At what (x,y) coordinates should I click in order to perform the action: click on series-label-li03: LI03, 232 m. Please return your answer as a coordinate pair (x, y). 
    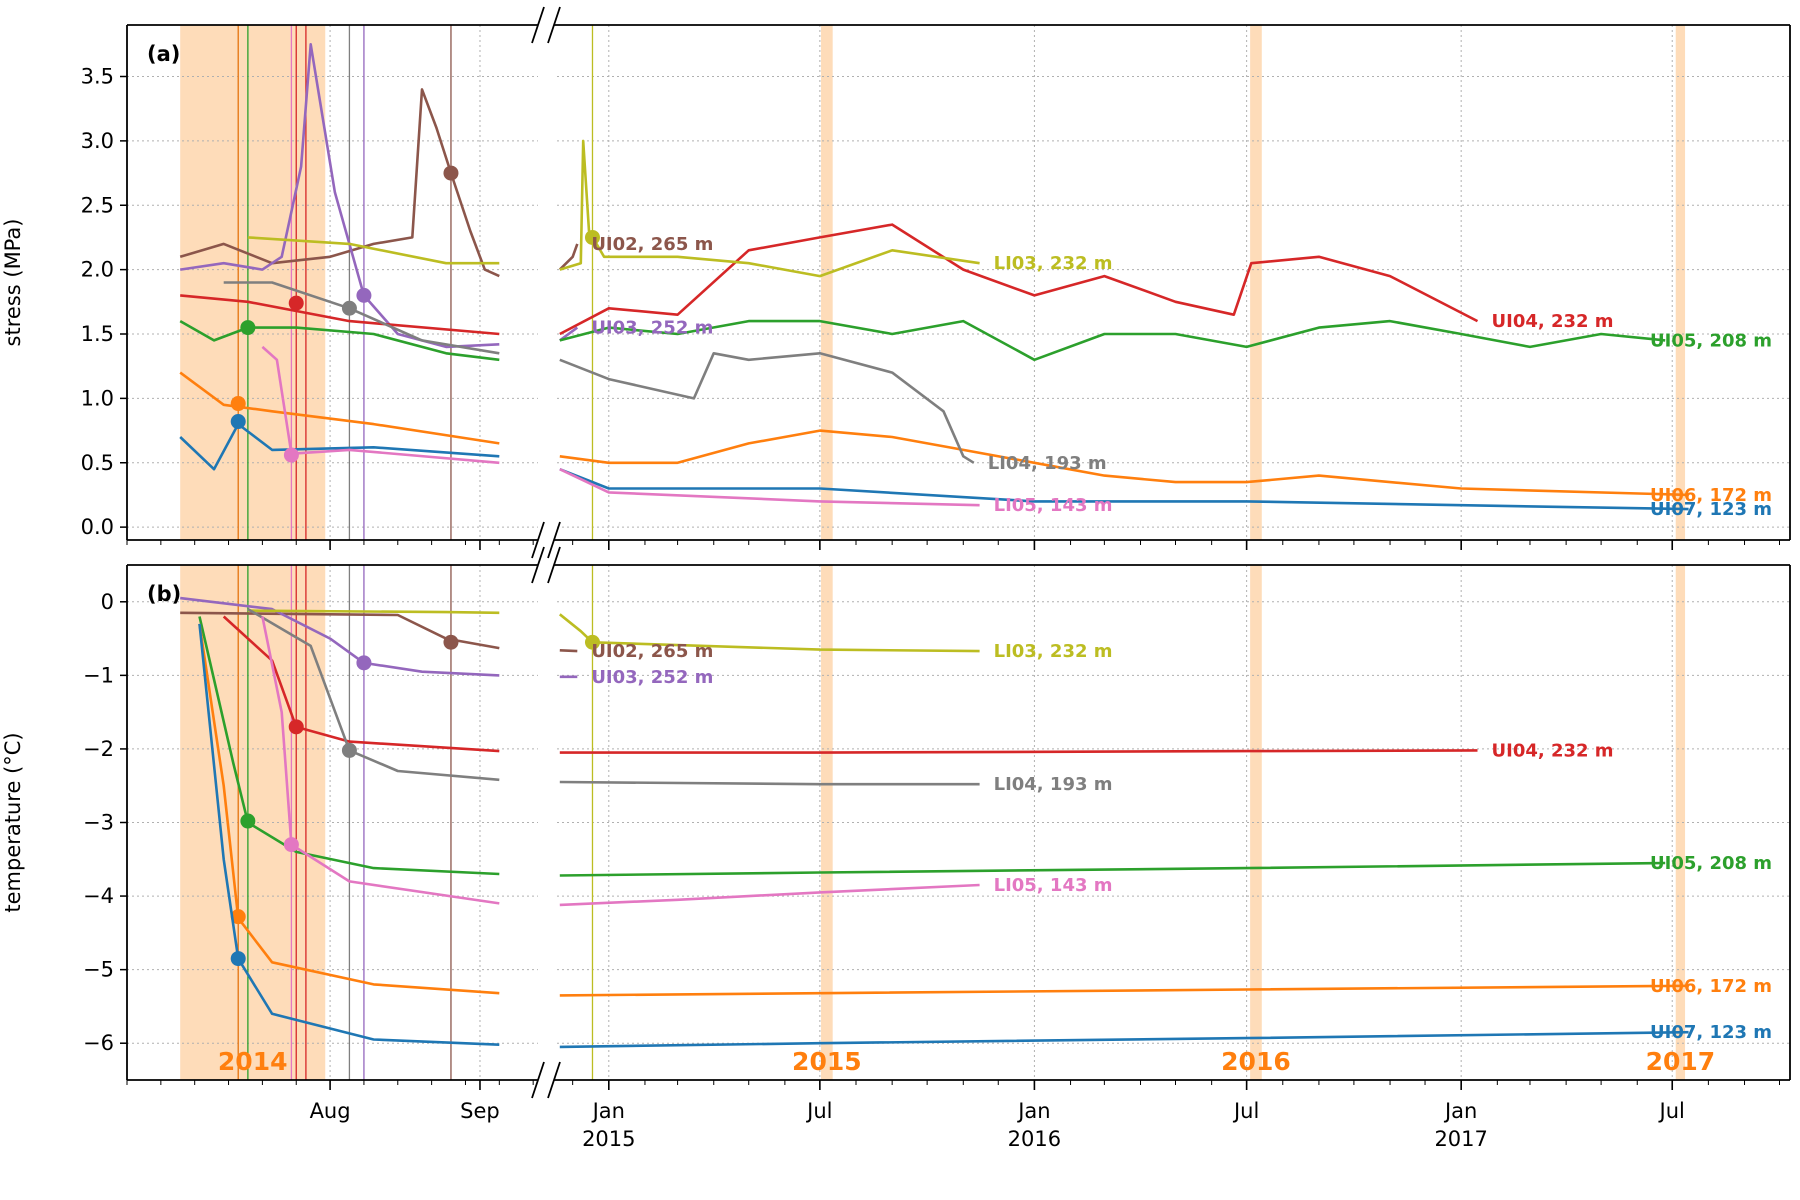
    Looking at the image, I should click on (1053, 651).